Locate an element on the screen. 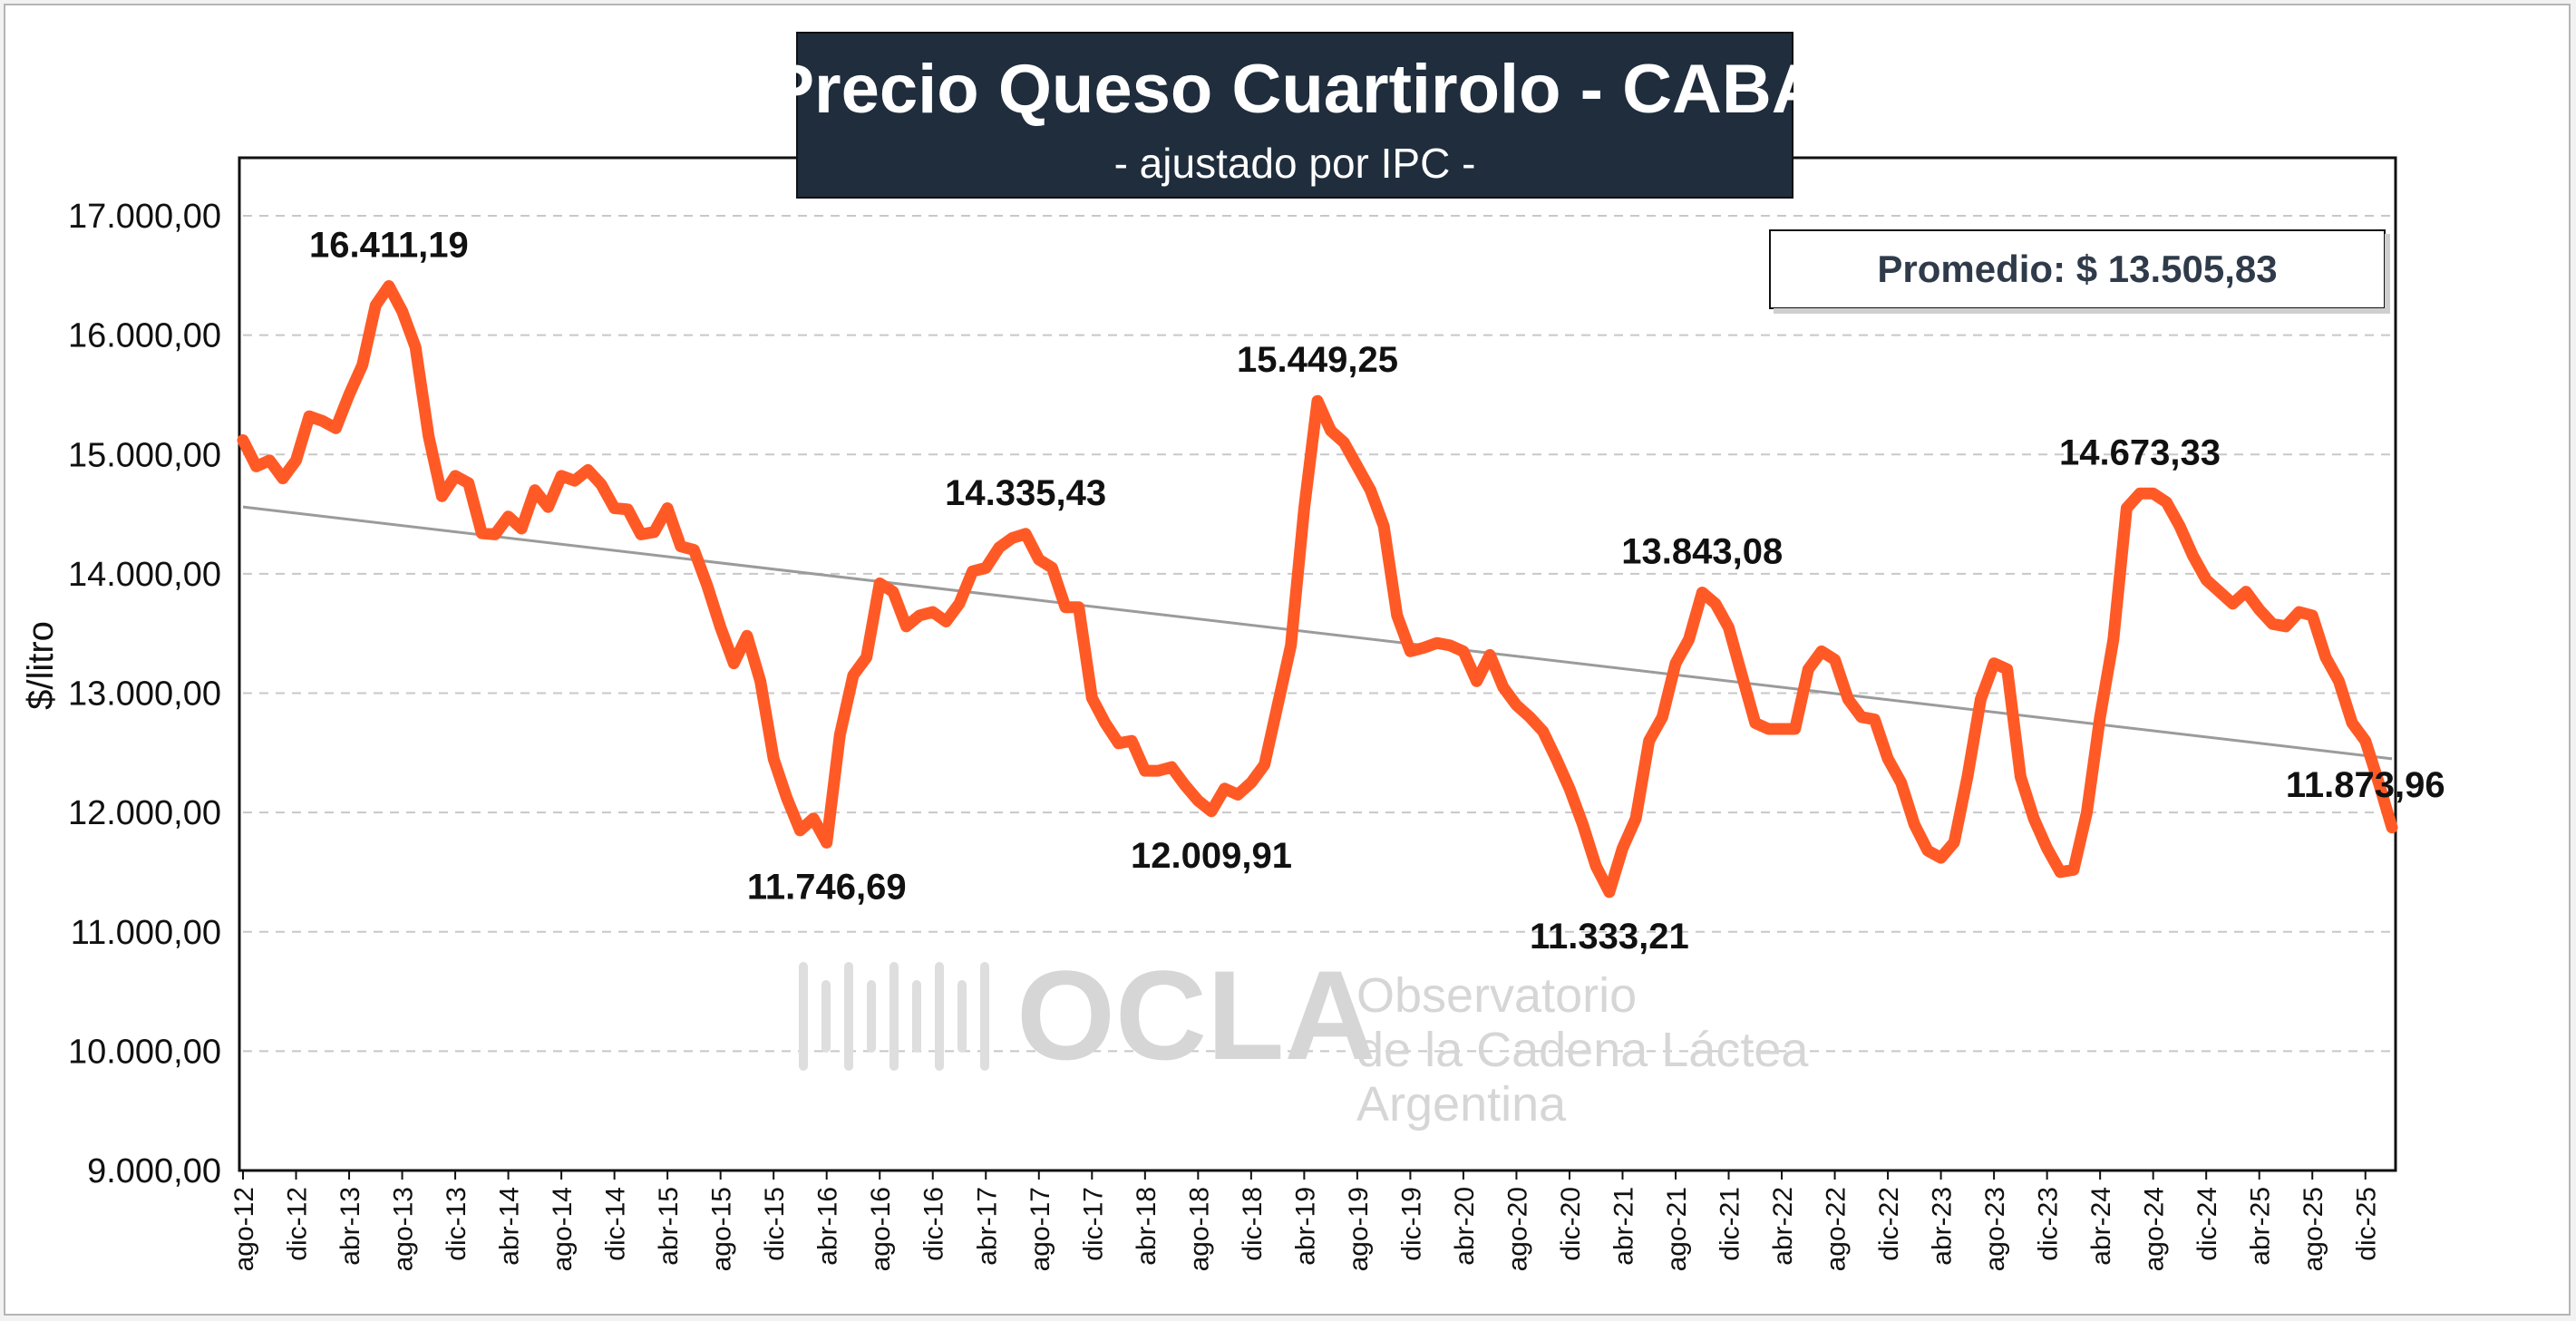 The image size is (2576, 1321). watermark-line2: de la Cadena Láctea is located at coordinates (1582, 1050).